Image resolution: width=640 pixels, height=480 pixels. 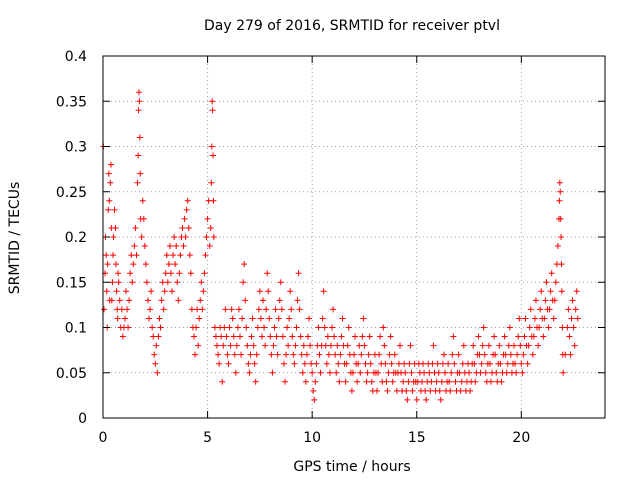 I want to click on y-tick-label: 0.4, so click(x=76, y=57).